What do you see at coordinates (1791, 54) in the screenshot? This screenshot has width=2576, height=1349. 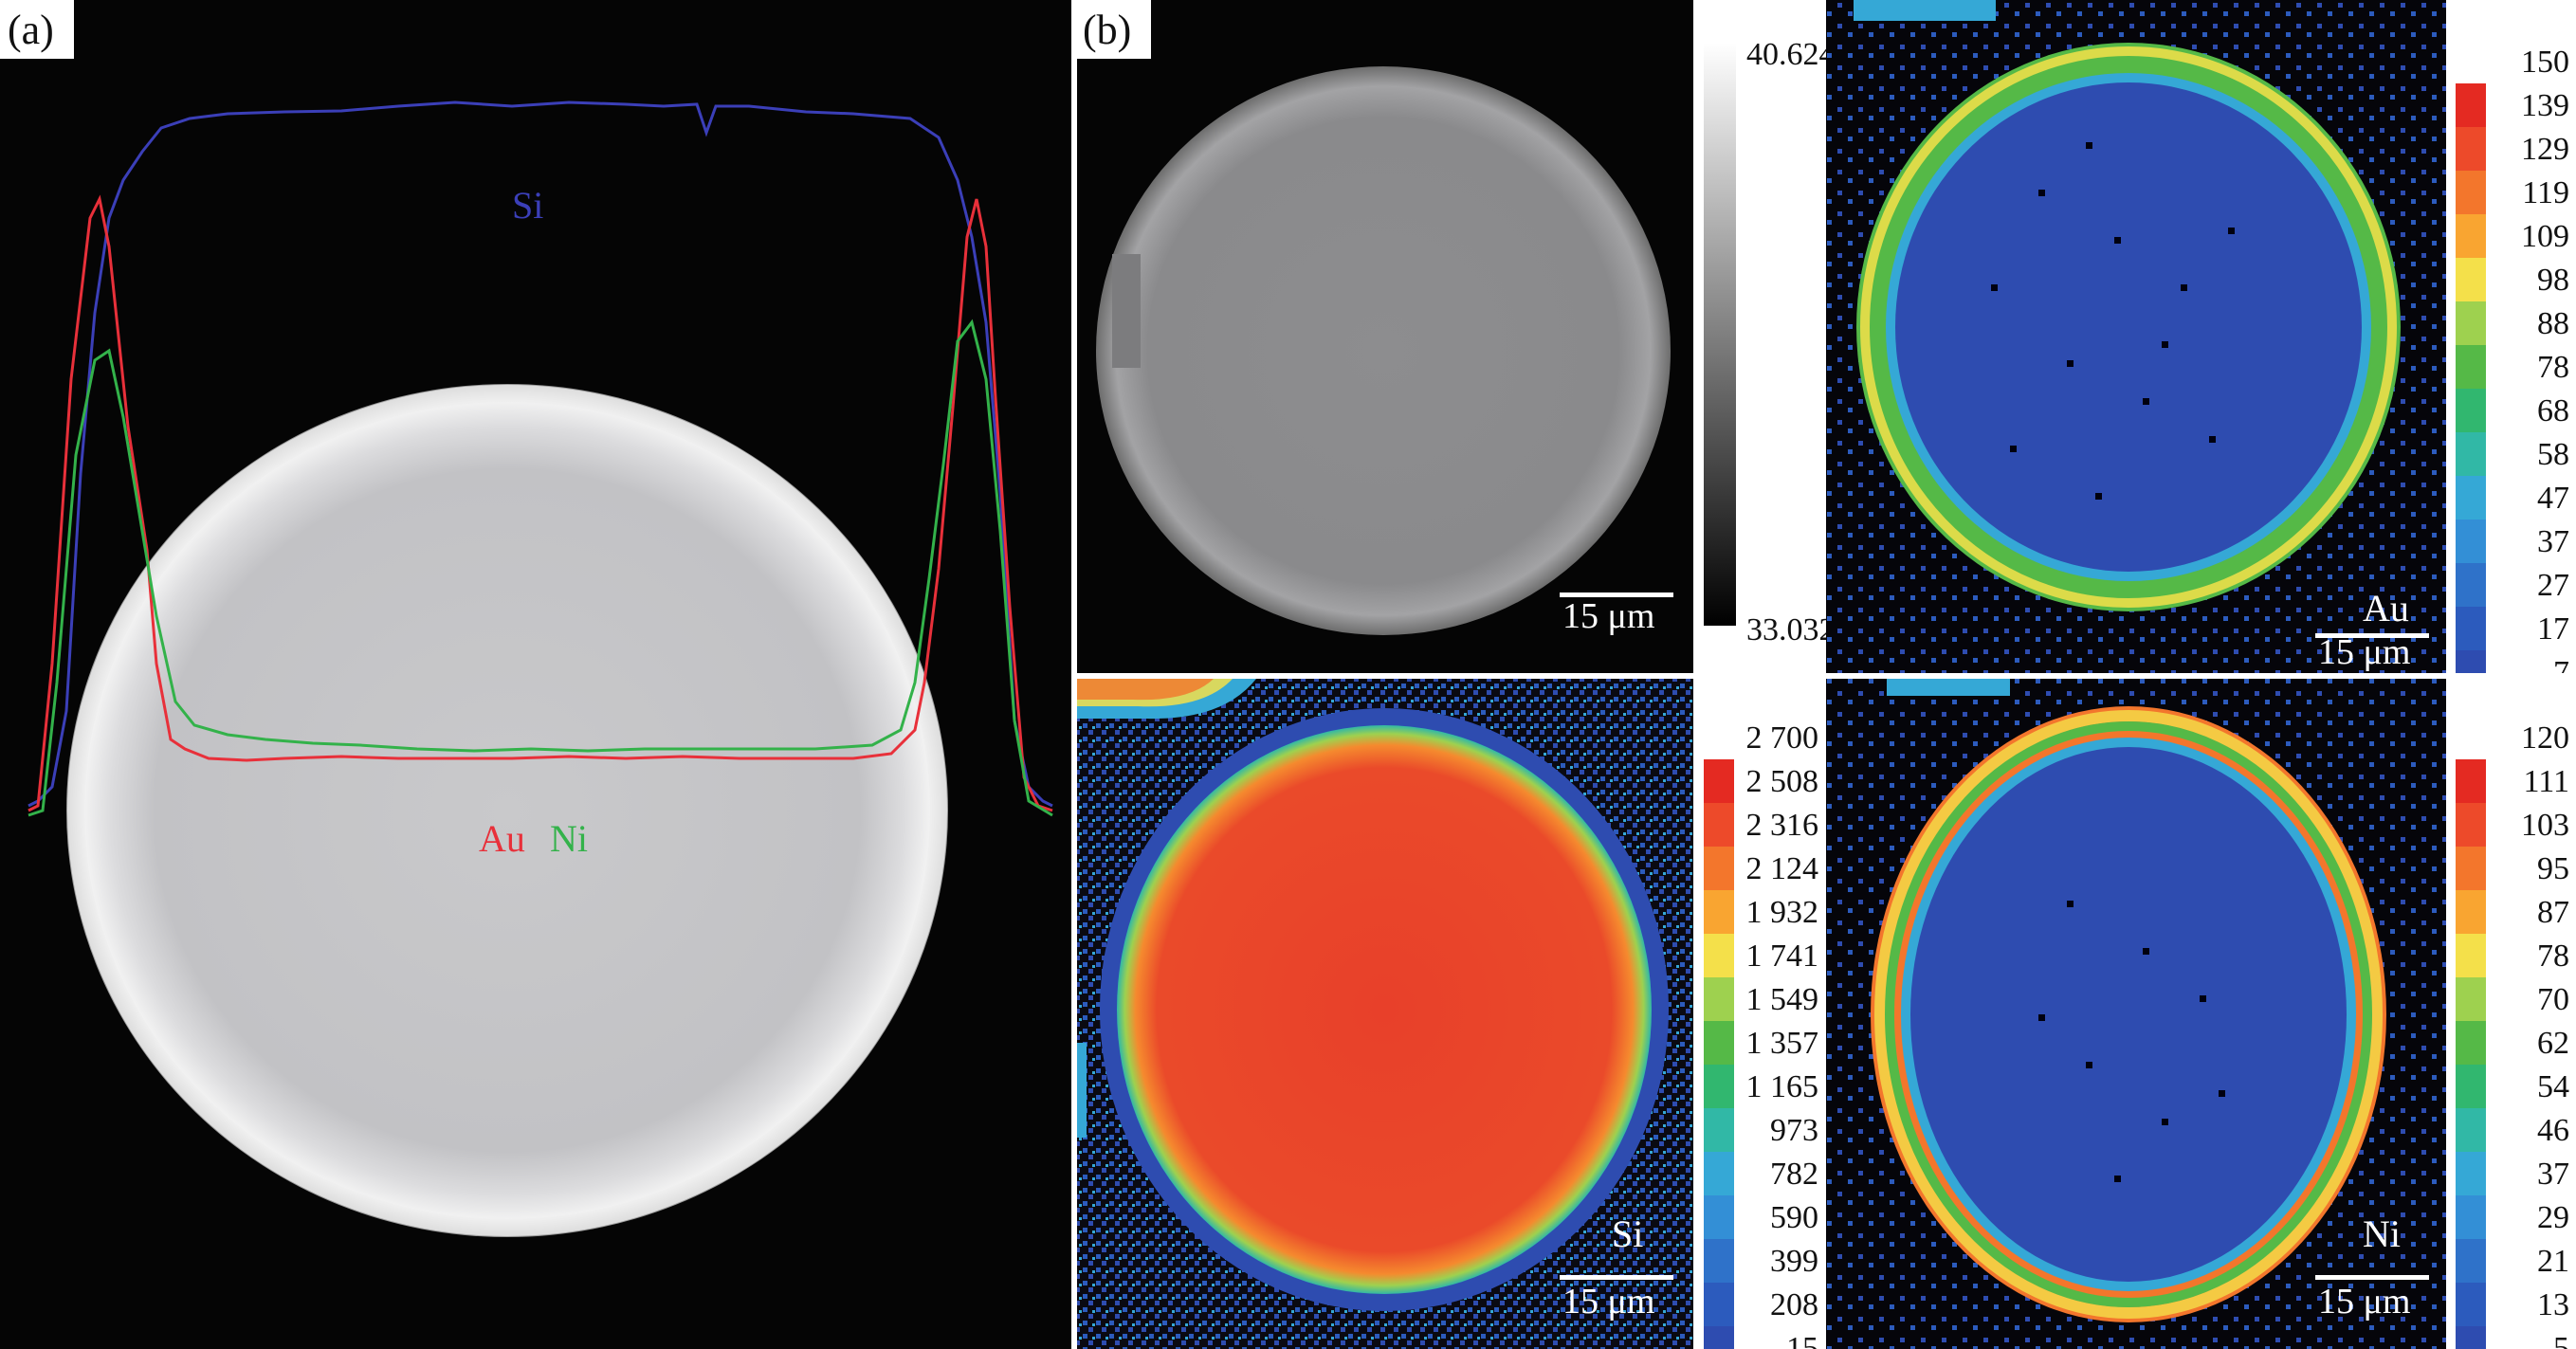 I see `sem-colorbar-max: 40.624` at bounding box center [1791, 54].